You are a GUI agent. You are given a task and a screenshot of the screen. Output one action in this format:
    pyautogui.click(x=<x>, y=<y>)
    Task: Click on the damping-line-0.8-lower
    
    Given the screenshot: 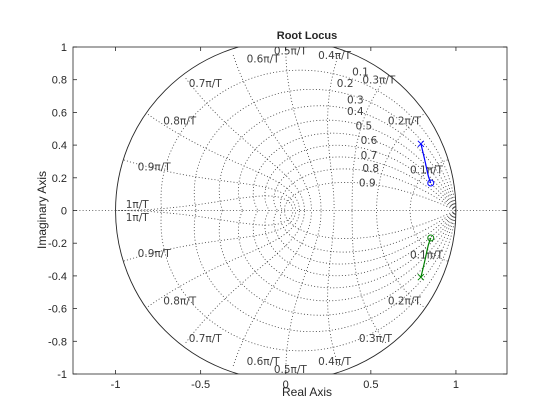 What is the action you would take?
    pyautogui.click(x=368, y=231)
    